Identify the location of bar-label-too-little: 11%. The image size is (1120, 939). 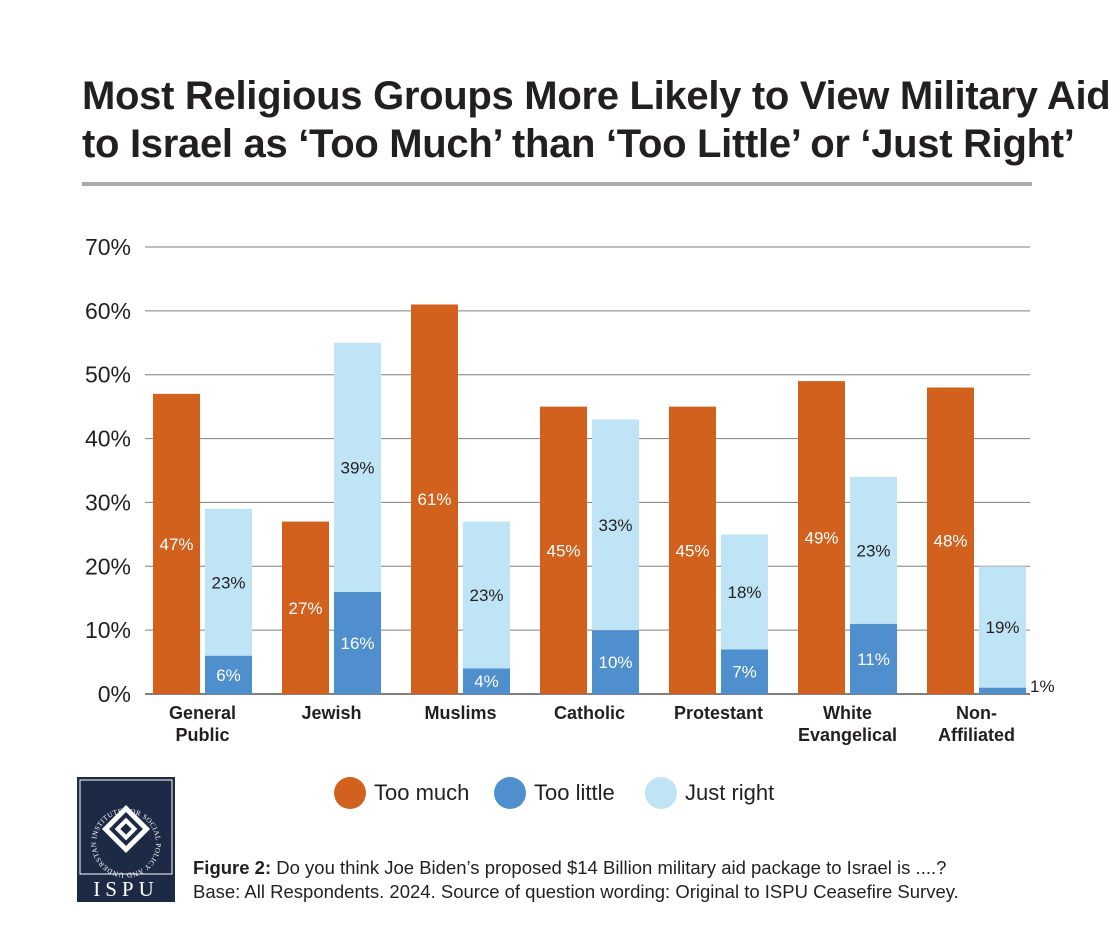
(873, 659).